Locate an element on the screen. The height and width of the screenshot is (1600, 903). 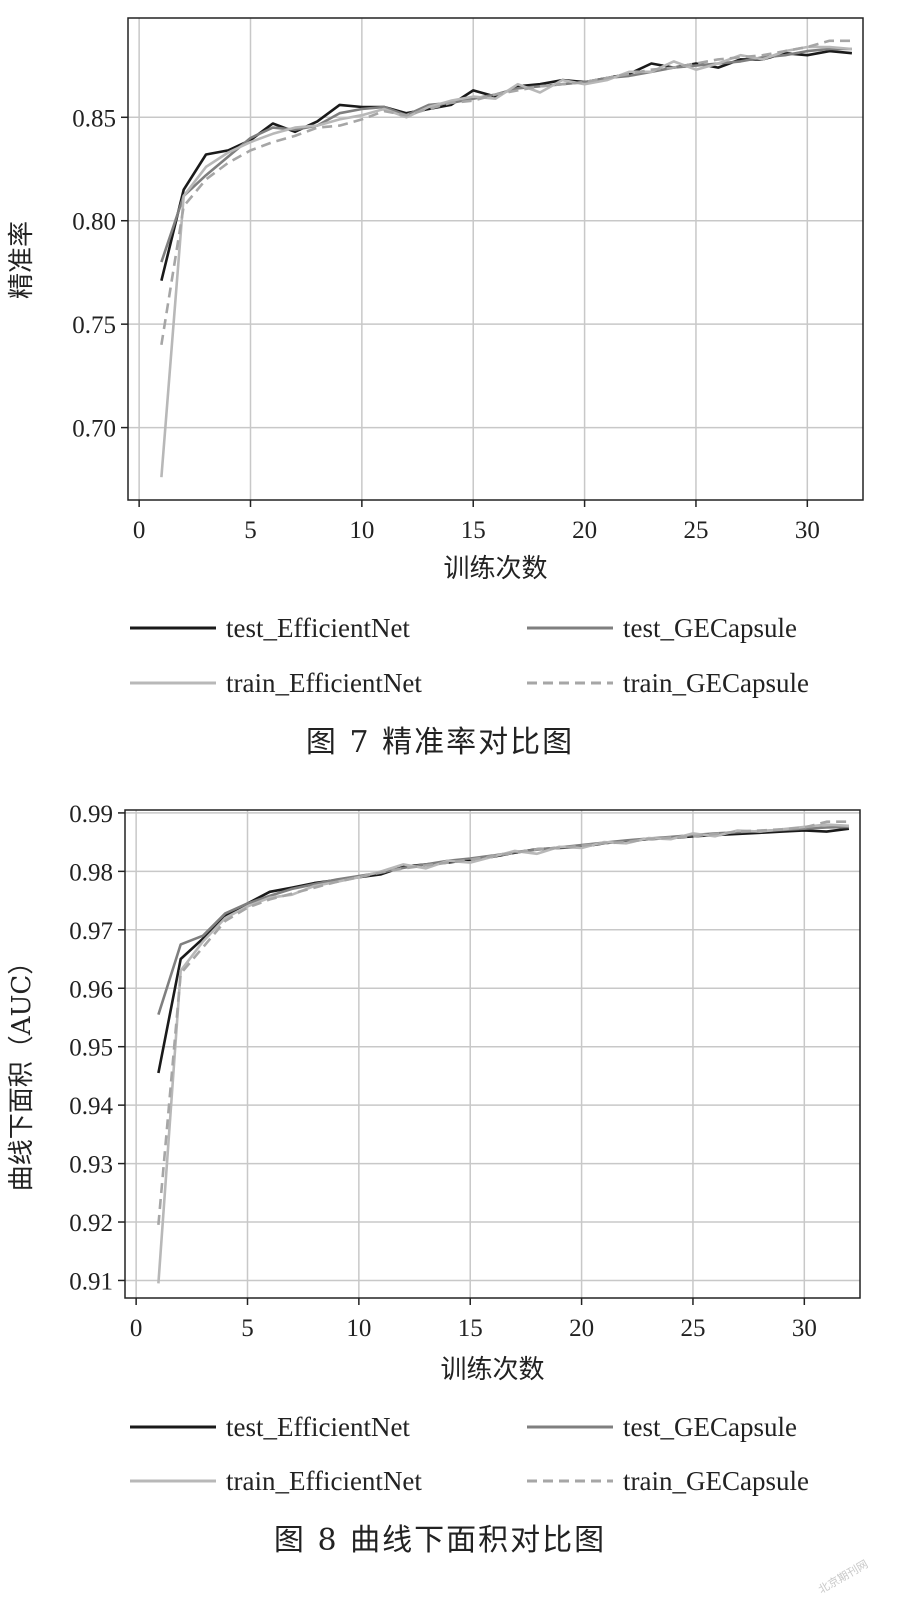
y-tick-label: 0.94 is located at coordinates (91, 1106).